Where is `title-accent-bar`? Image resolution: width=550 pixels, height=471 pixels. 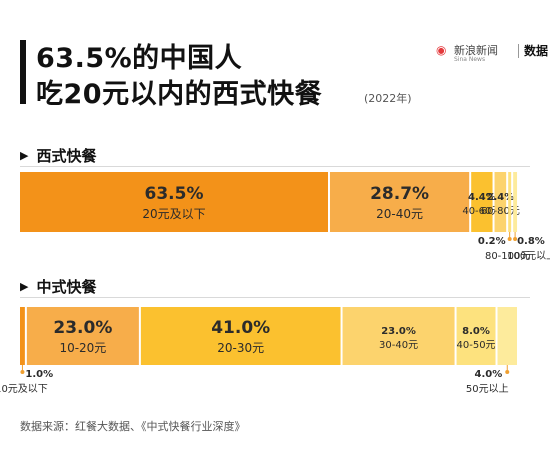
title-accent-bar is located at coordinates (23, 72).